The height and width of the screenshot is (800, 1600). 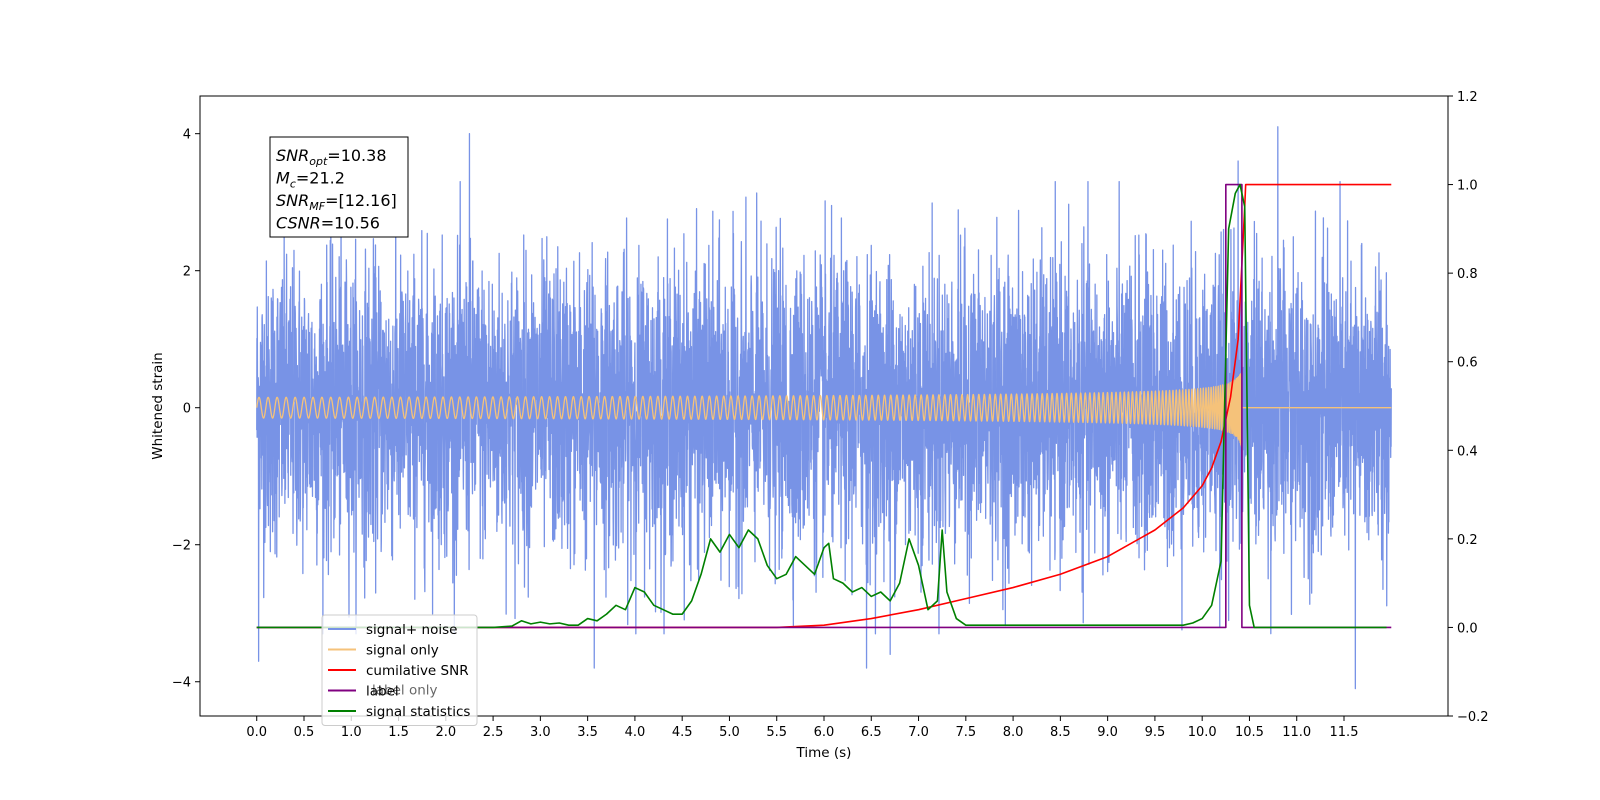 What do you see at coordinates (181, 683) in the screenshot?
I see `y-tick-label: −4` at bounding box center [181, 683].